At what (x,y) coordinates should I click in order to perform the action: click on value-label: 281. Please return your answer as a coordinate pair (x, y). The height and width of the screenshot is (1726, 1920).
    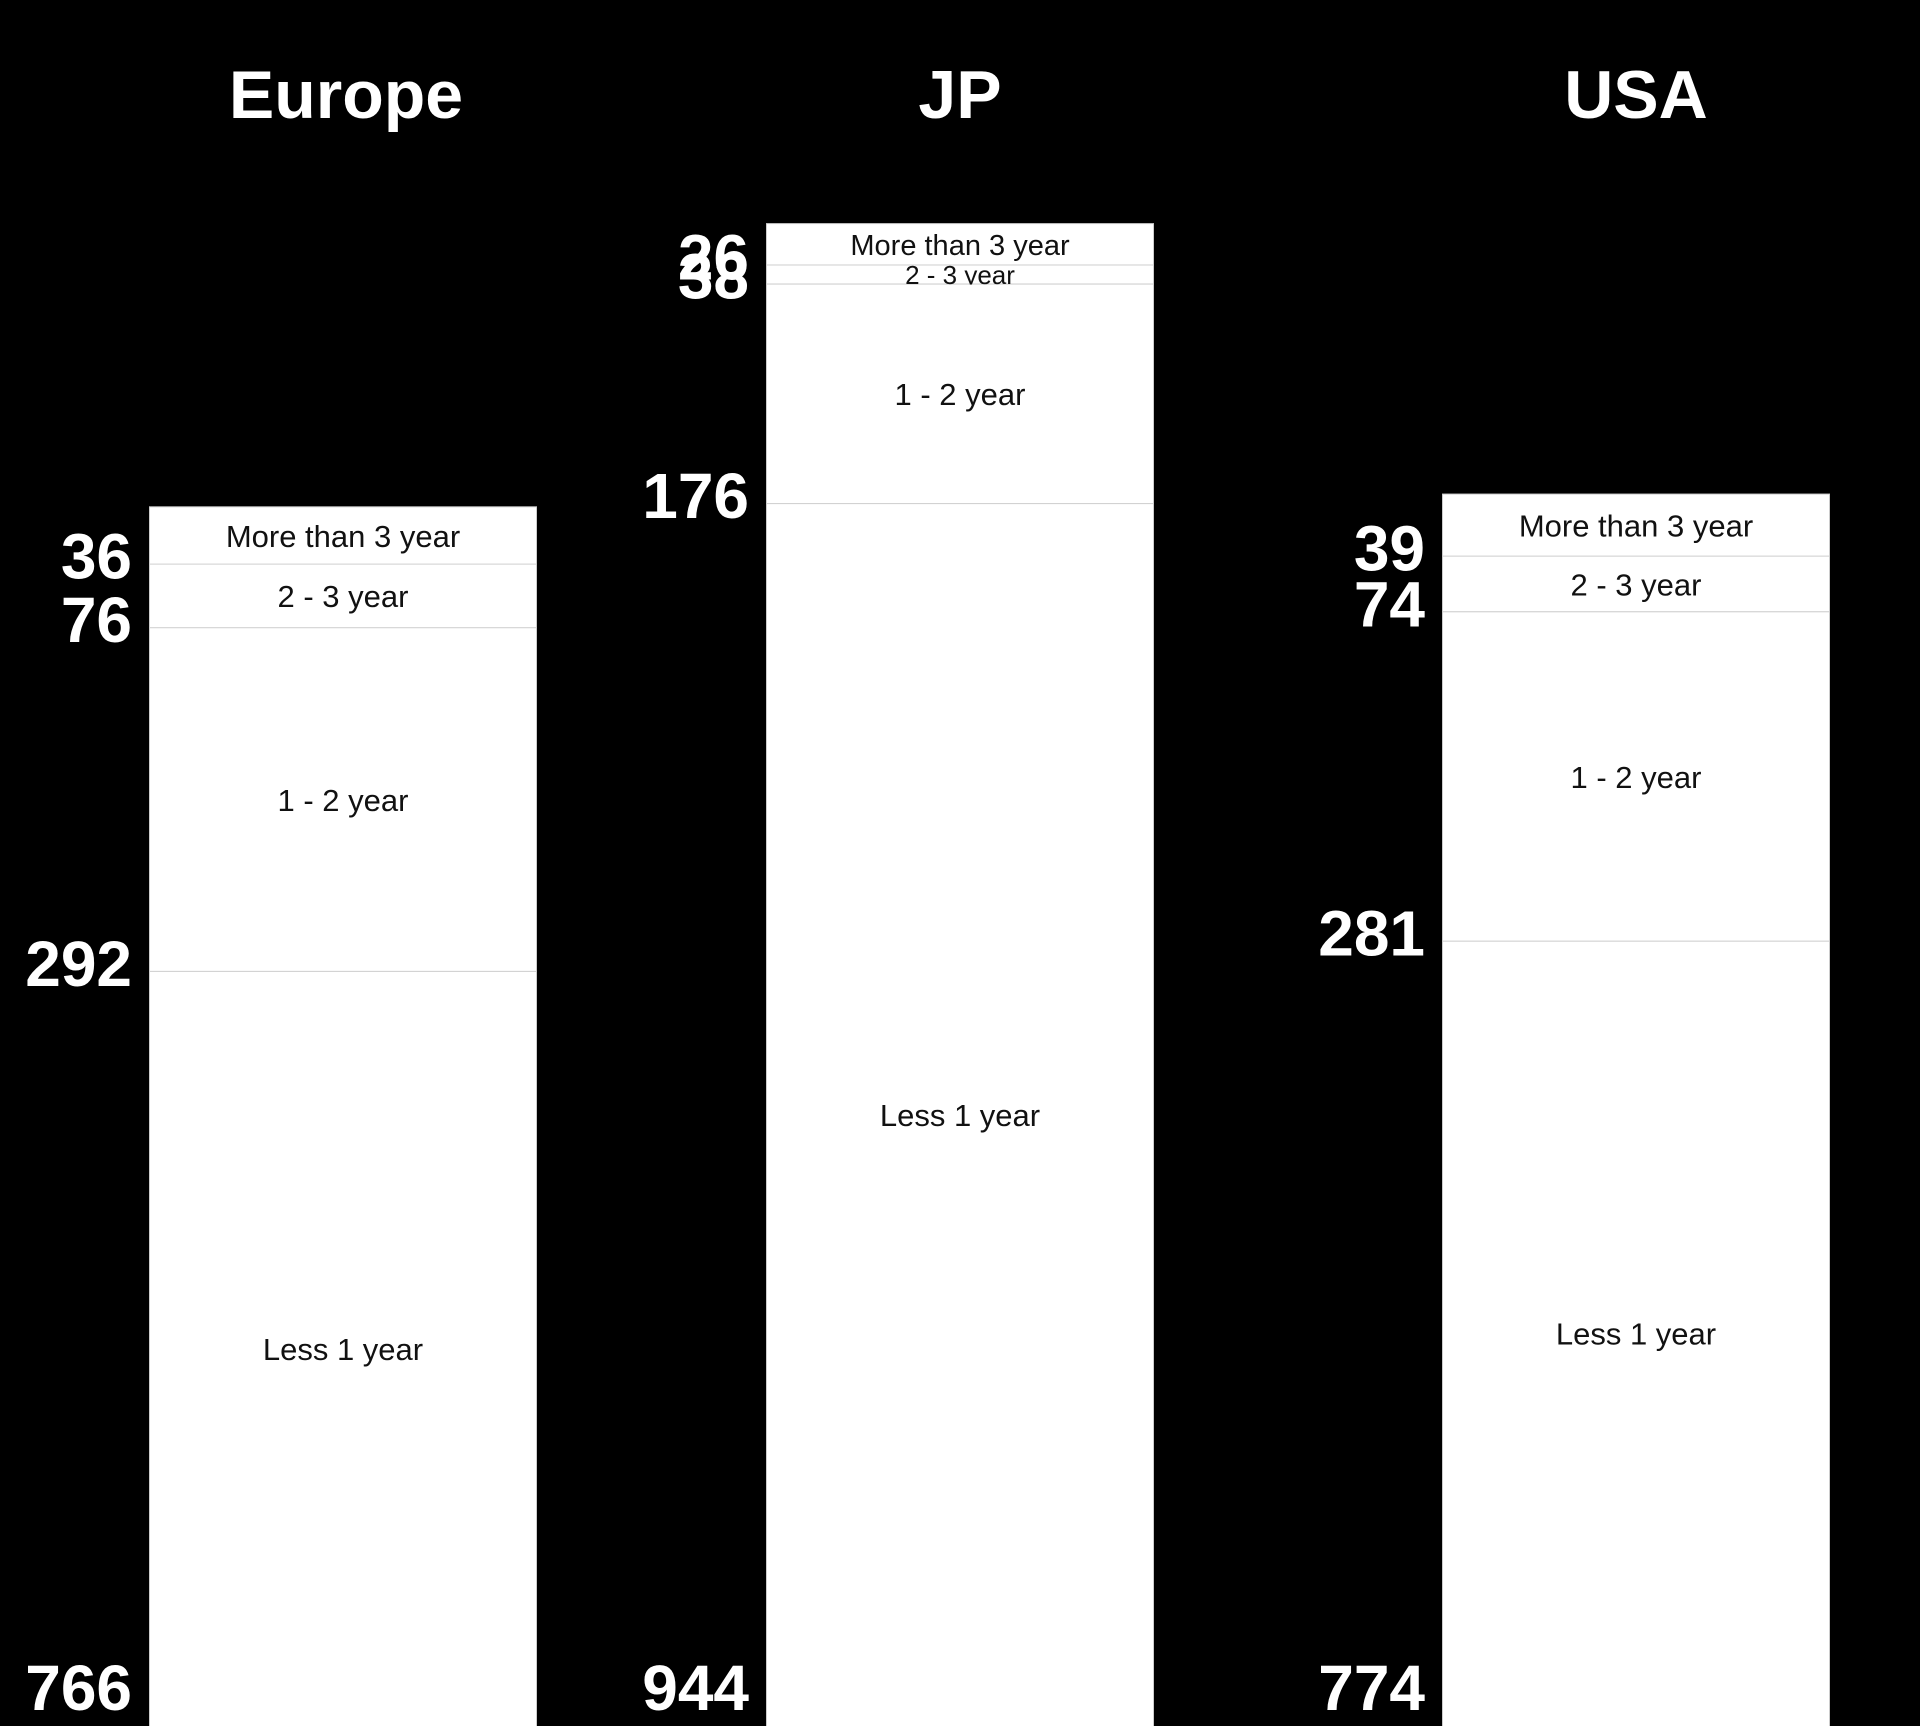
    Looking at the image, I should click on (1371, 934).